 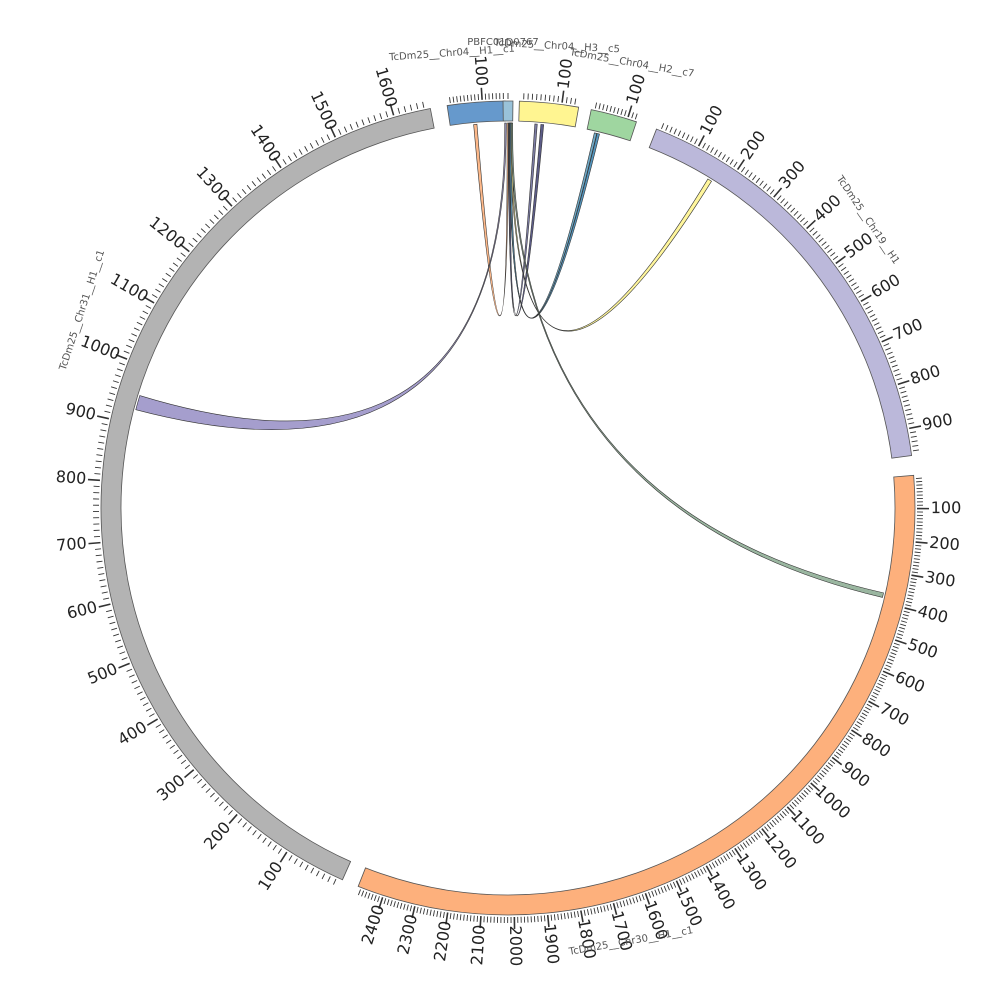 What do you see at coordinates (565, 73) in the screenshot?
I see `tick-label: 100` at bounding box center [565, 73].